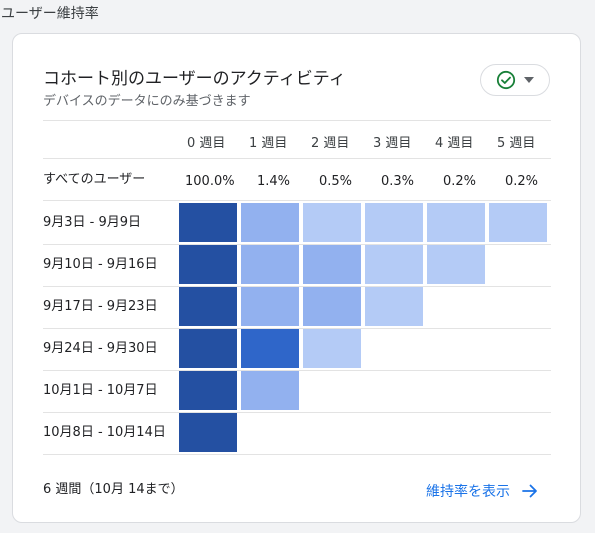 The image size is (595, 533). I want to click on cohort-label: 9月10日 - 9月16日, so click(100, 264).